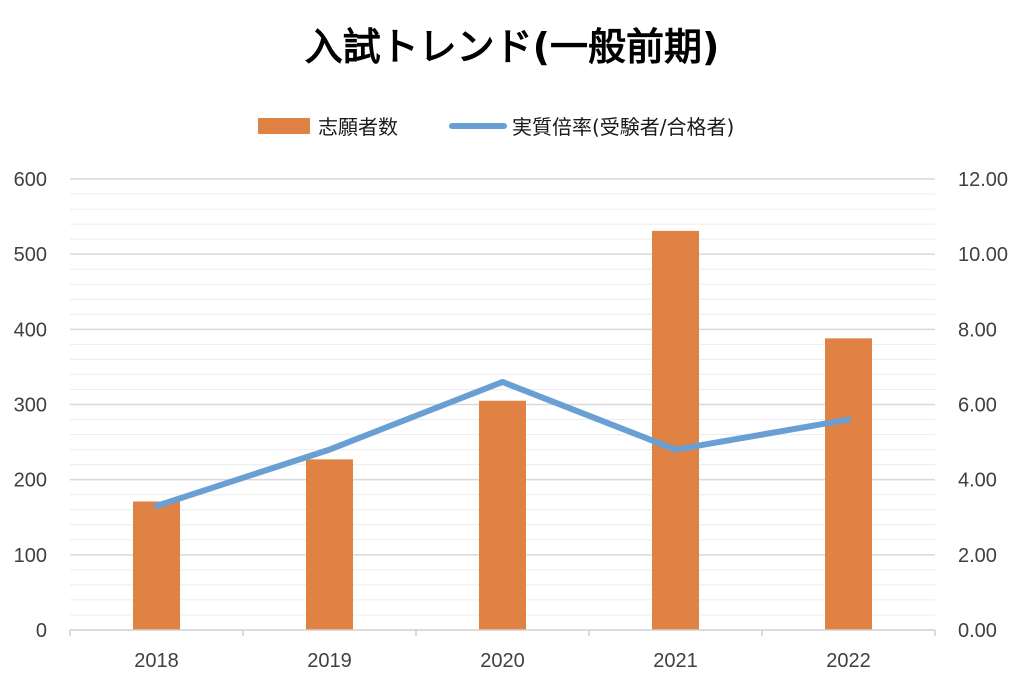  What do you see at coordinates (30, 556) in the screenshot?
I see `y-left-tick-label: 100` at bounding box center [30, 556].